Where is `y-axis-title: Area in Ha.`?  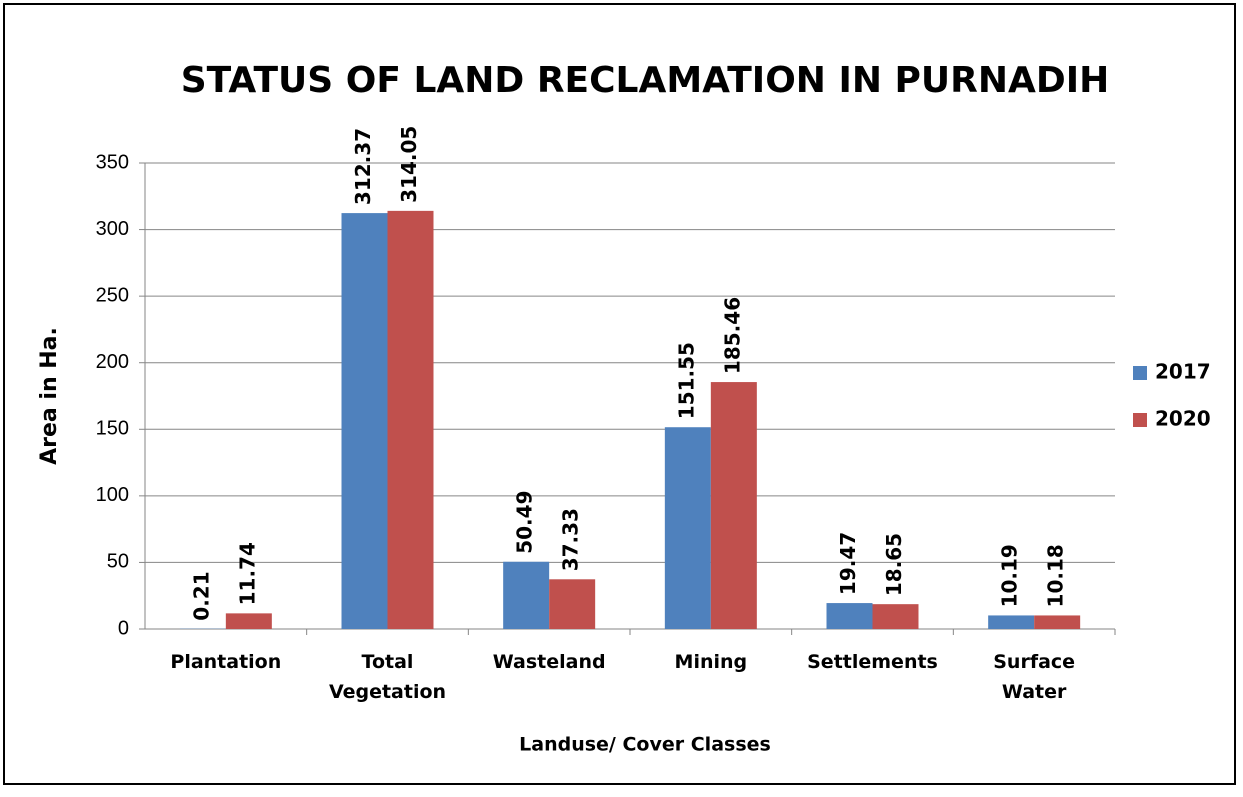
y-axis-title: Area in Ha. is located at coordinates (49, 396).